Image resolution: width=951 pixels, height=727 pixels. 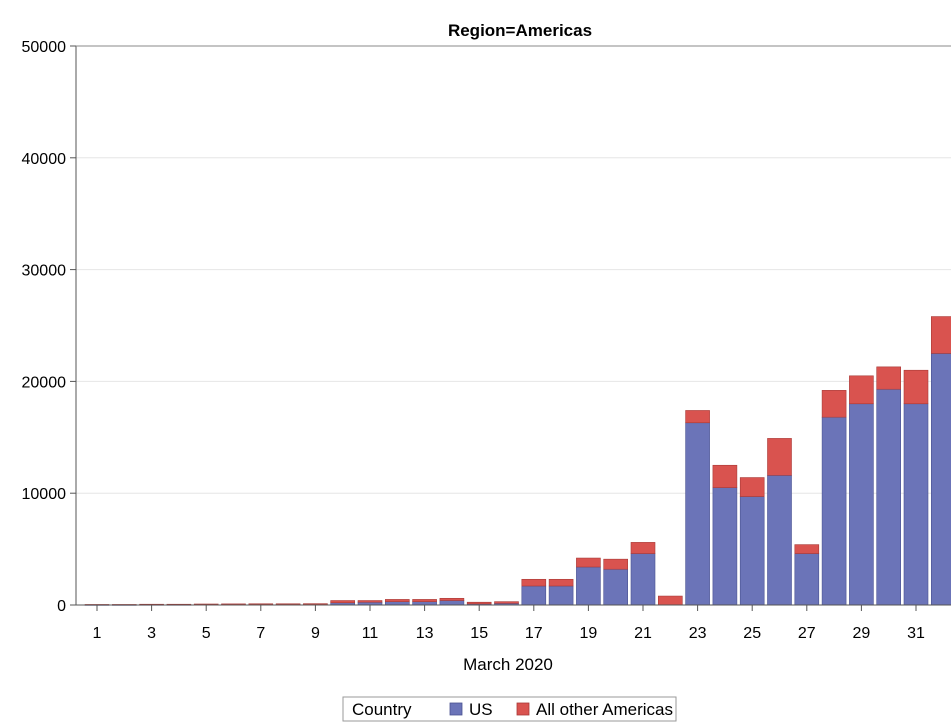 What do you see at coordinates (49, 327) in the screenshot?
I see `y-tick-labels: 0 10000 20000 30000 40000 50000` at bounding box center [49, 327].